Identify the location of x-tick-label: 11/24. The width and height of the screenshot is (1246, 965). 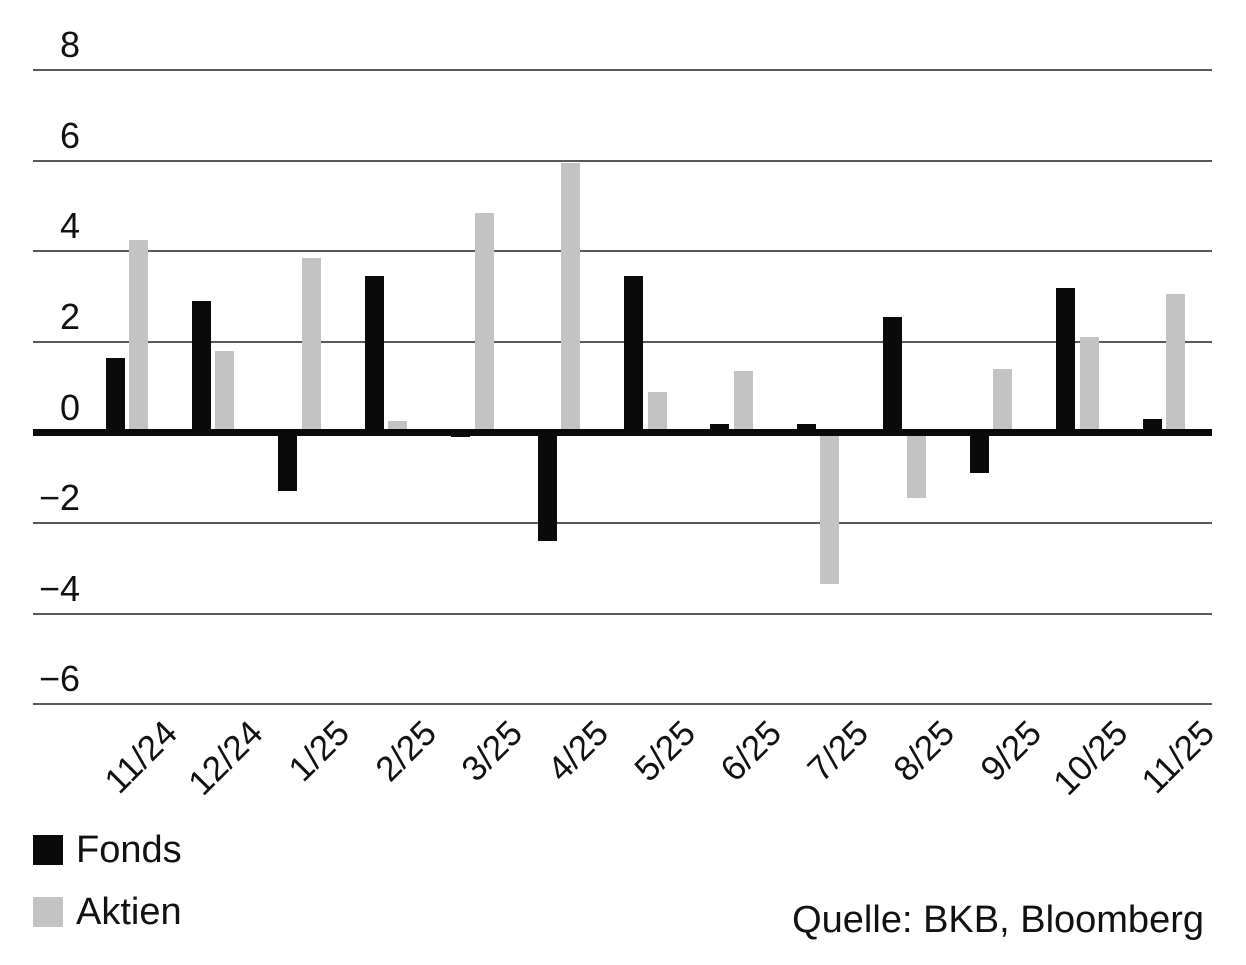
(140, 757).